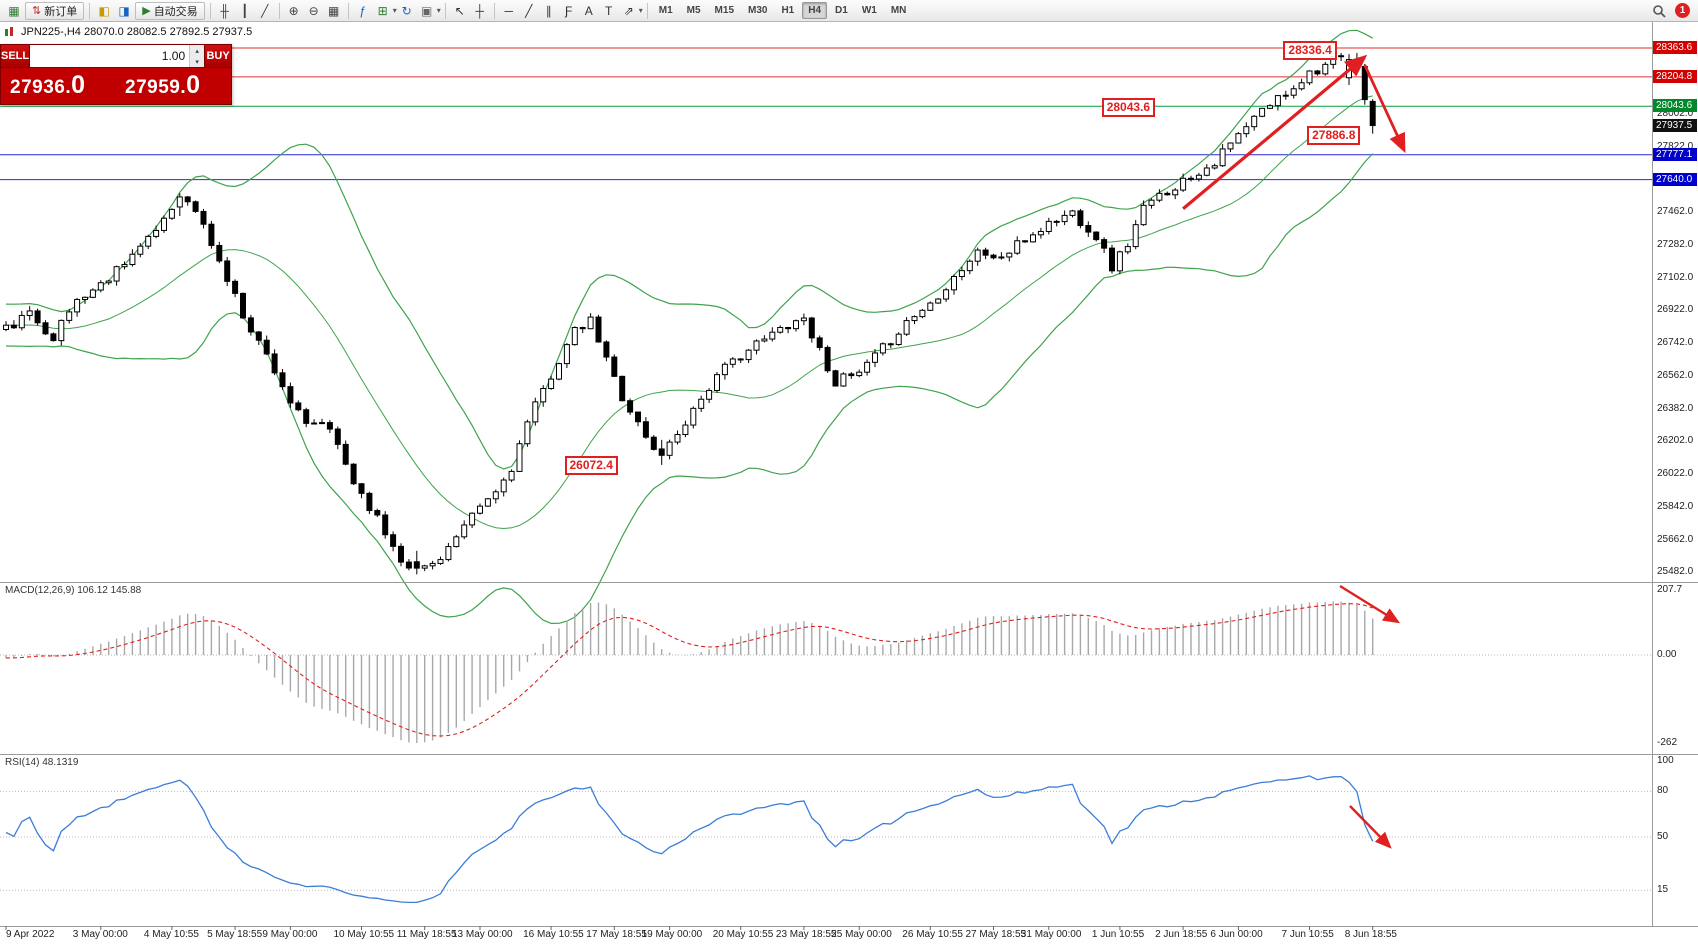 Image resolution: width=1698 pixels, height=944 pixels. What do you see at coordinates (548, 10) in the screenshot?
I see `channel-icon: ∥` at bounding box center [548, 10].